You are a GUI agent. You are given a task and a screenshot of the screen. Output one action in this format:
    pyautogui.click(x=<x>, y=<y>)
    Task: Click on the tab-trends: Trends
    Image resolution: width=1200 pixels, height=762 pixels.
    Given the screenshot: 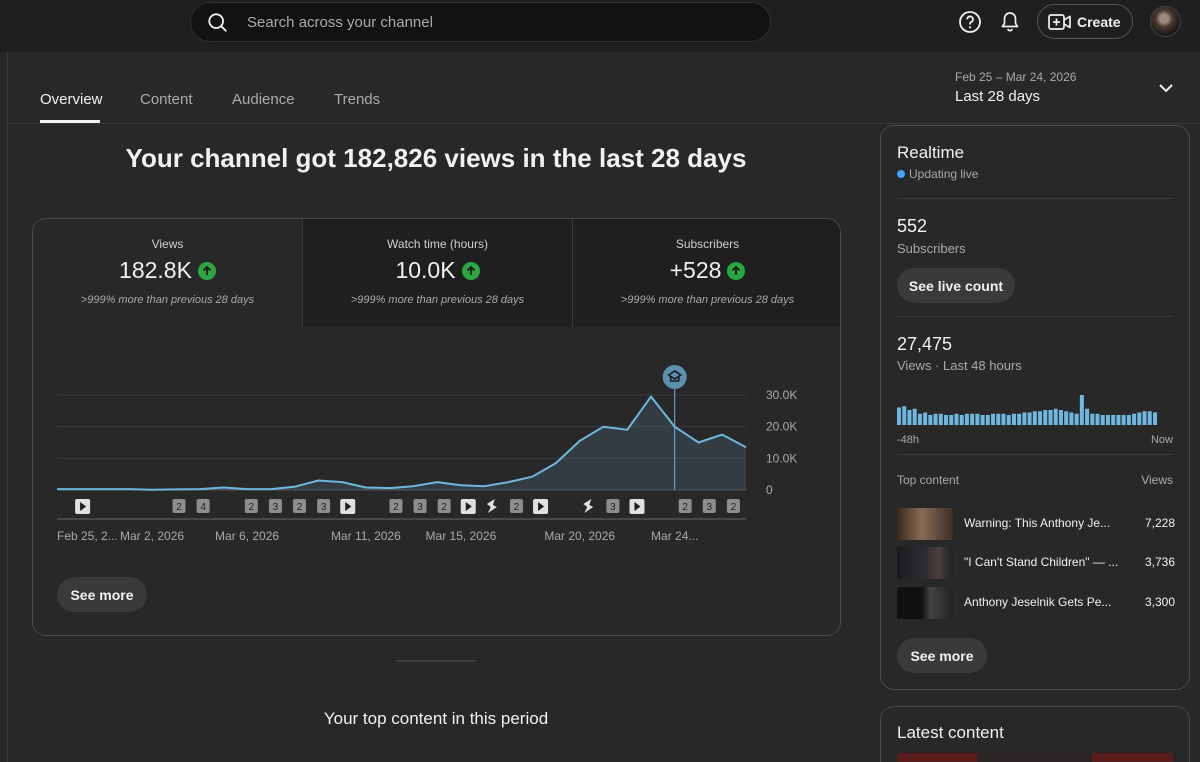 What is the action you would take?
    pyautogui.click(x=357, y=99)
    